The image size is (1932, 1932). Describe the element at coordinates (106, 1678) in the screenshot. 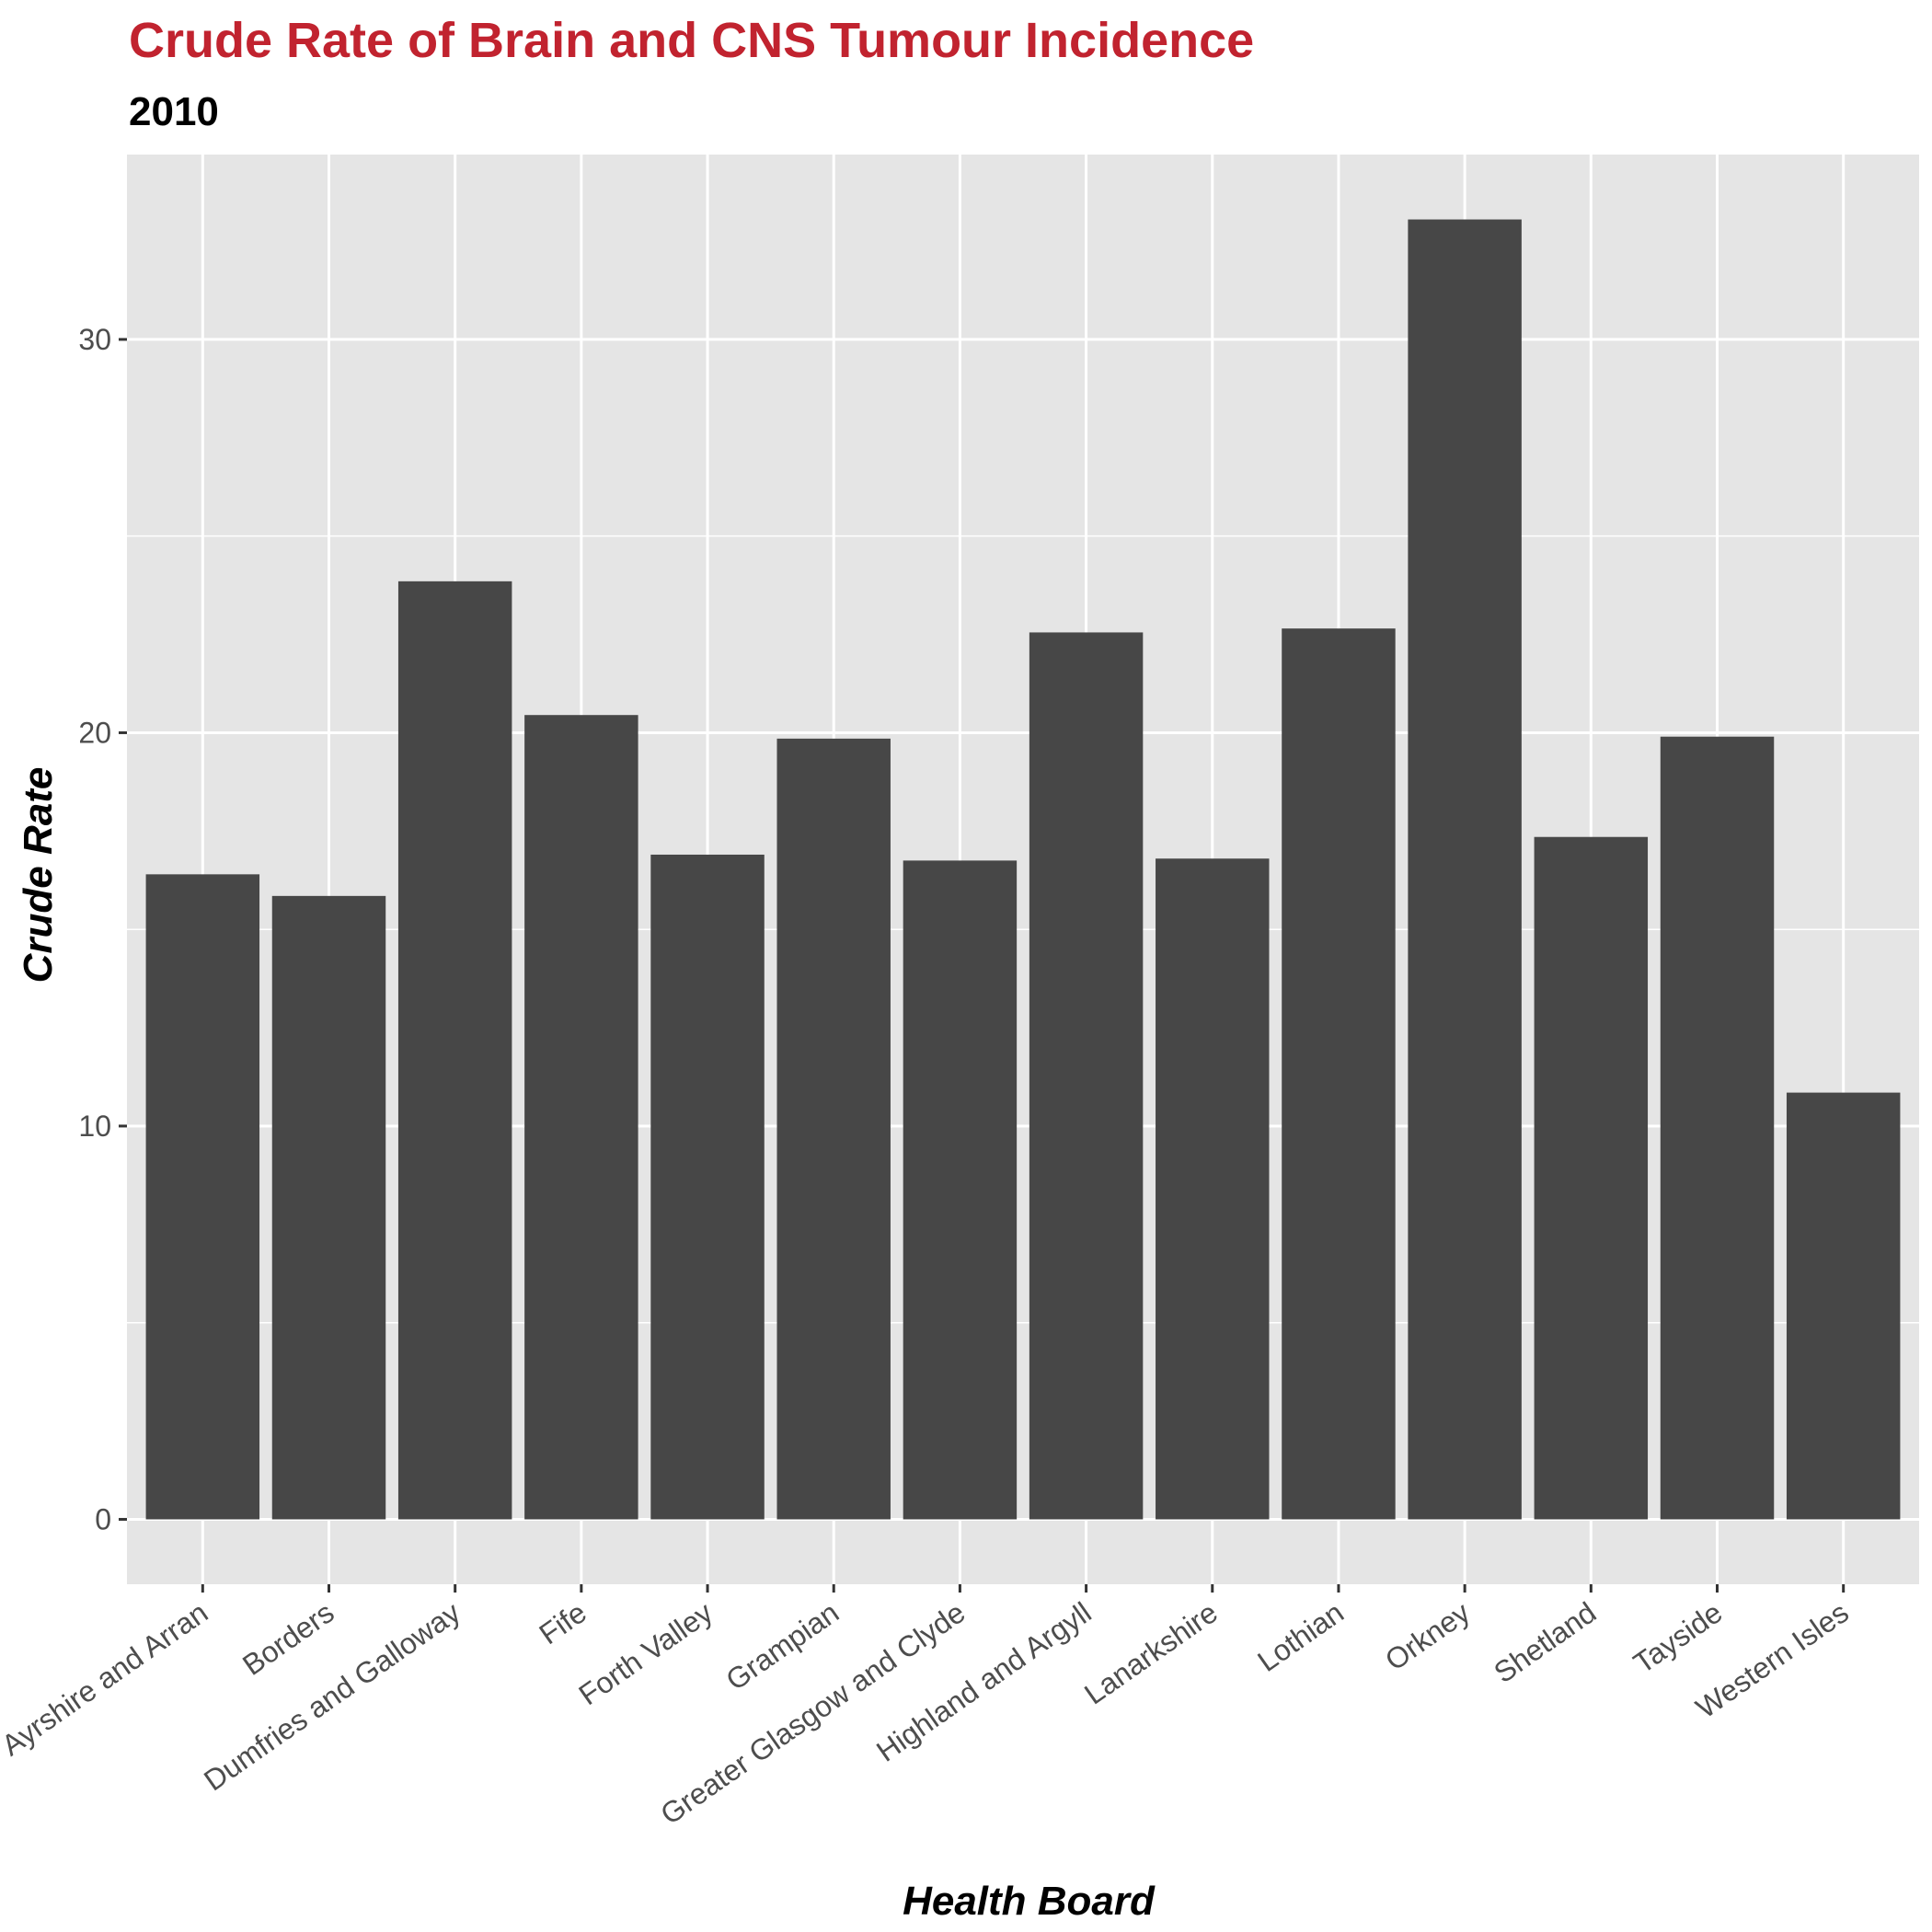

I see `x-tick-label: Ayrshire and Arran` at that location.